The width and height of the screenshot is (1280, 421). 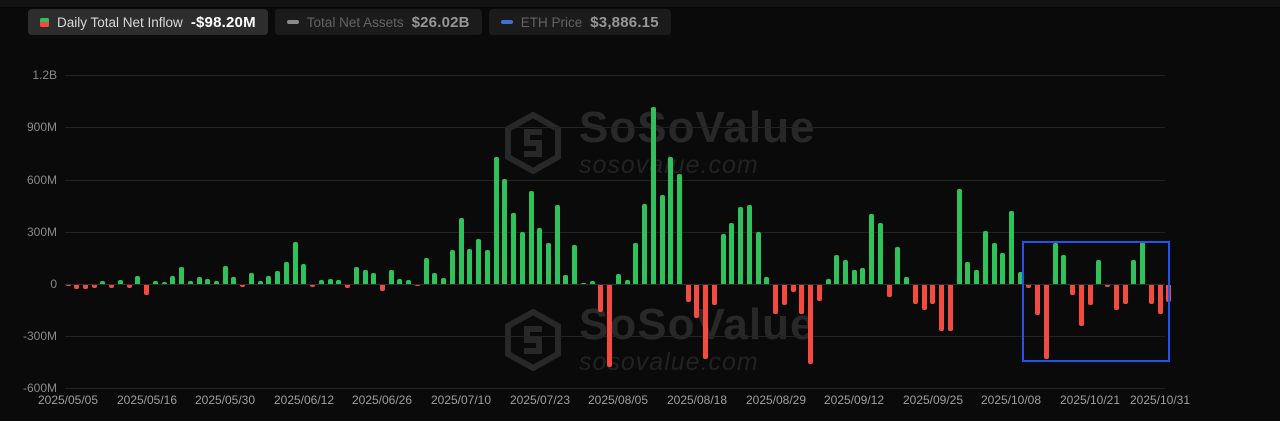 I want to click on legend-item-total-net-assets: Total Net Assets $26.02B, so click(x=378, y=22).